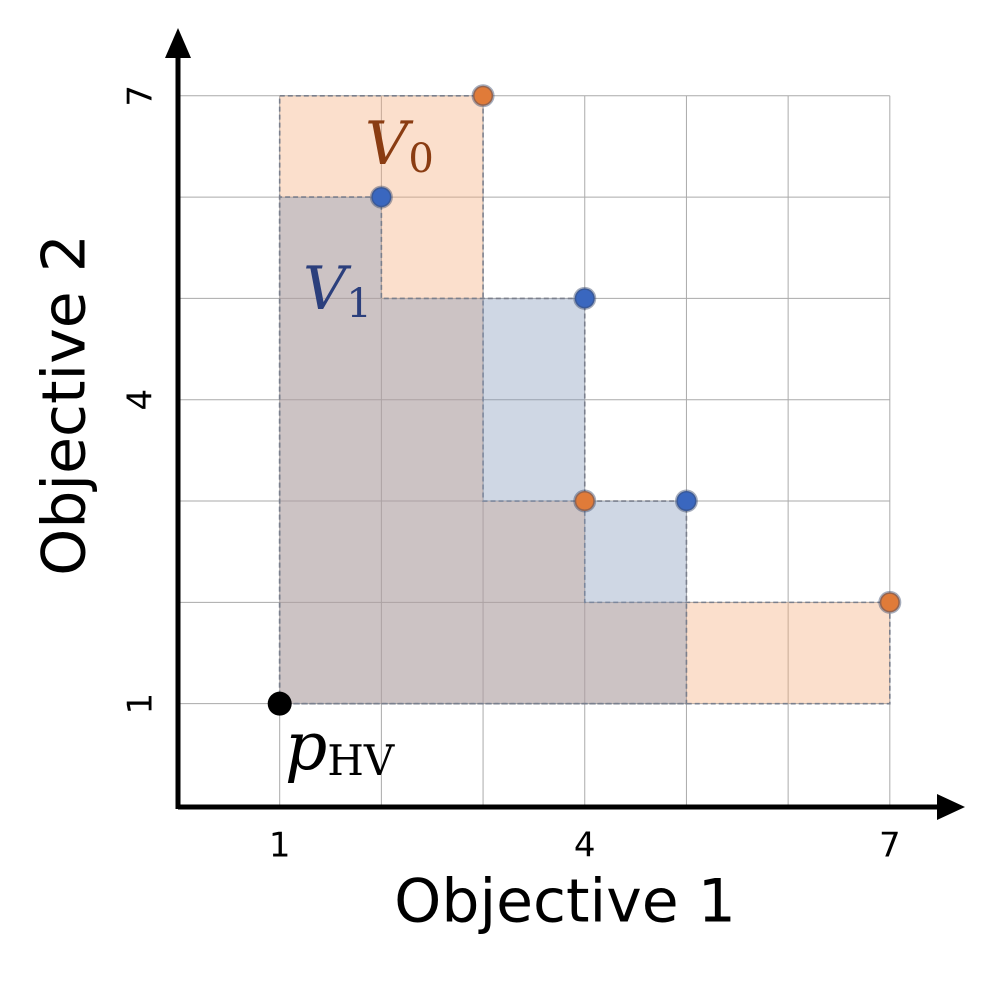 The image size is (993, 988). What do you see at coordinates (141, 400) in the screenshot?
I see `y-tick-label: 4` at bounding box center [141, 400].